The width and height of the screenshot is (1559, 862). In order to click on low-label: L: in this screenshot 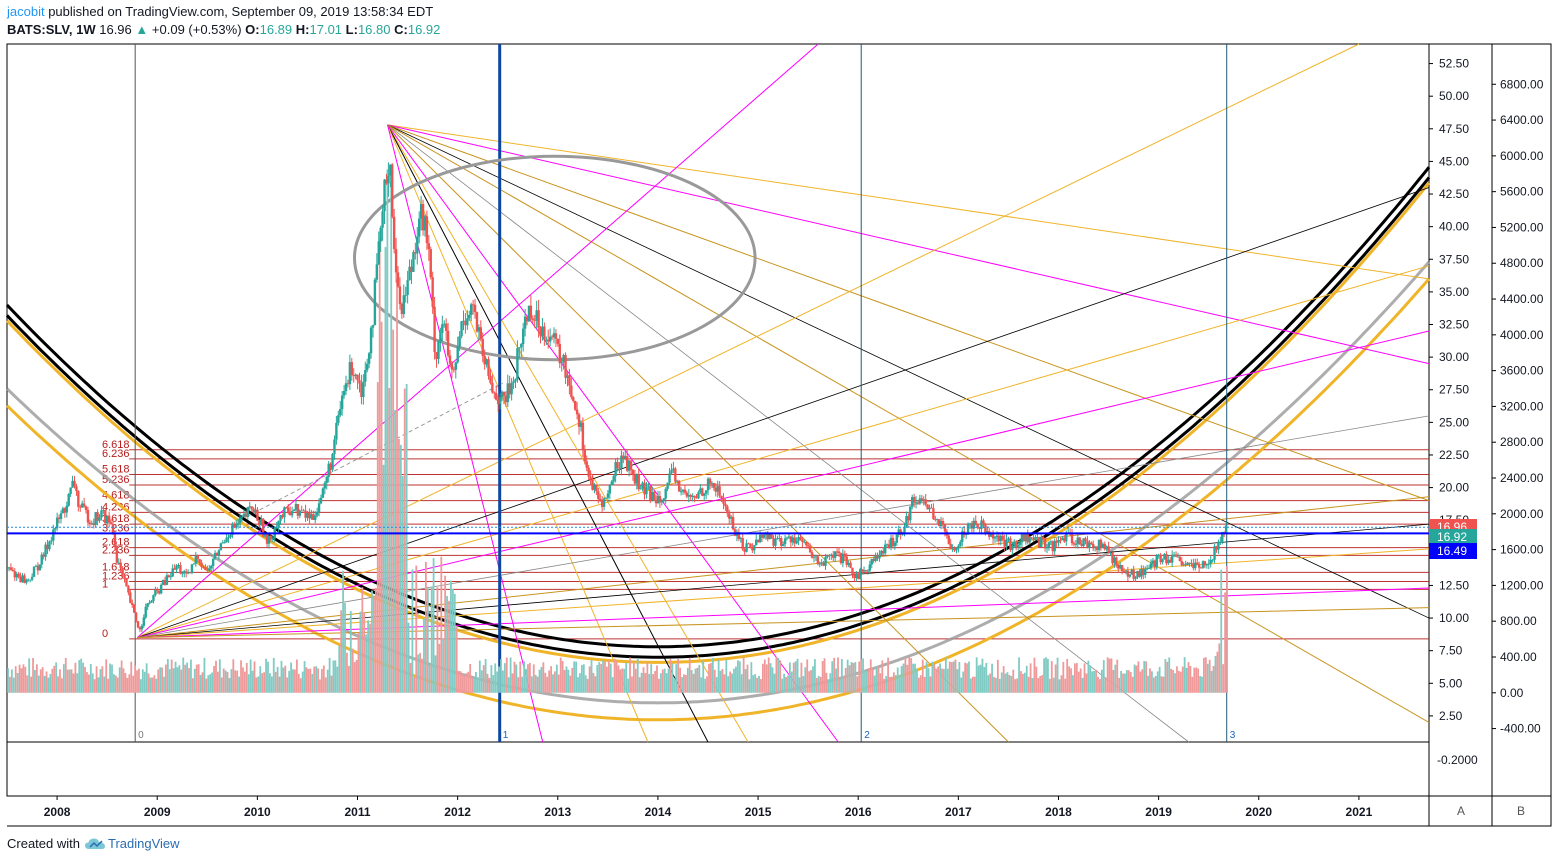, I will do `click(351, 29)`.